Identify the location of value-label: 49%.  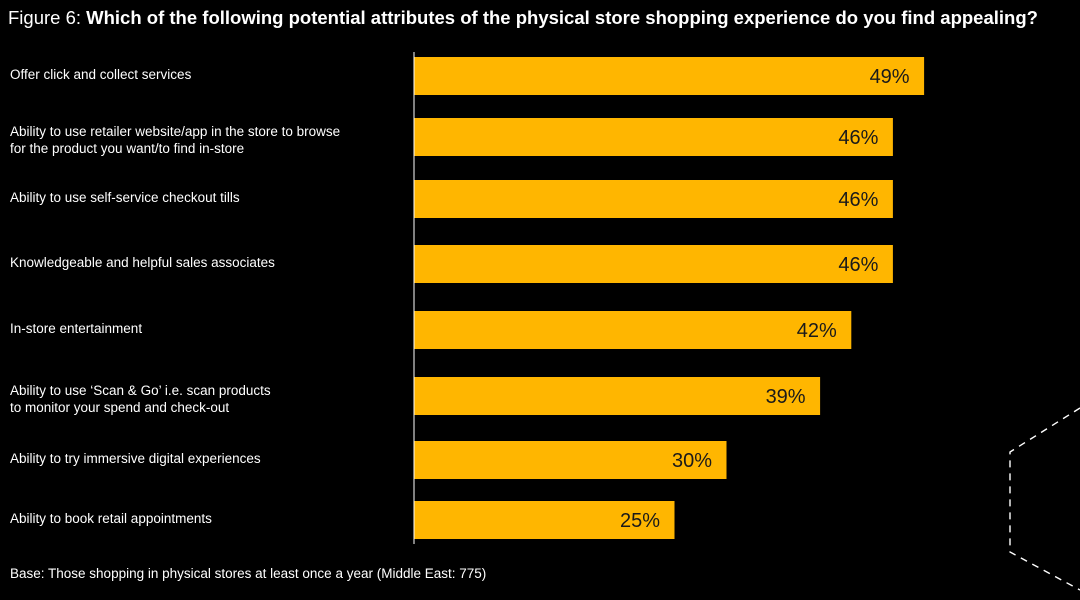
(890, 77).